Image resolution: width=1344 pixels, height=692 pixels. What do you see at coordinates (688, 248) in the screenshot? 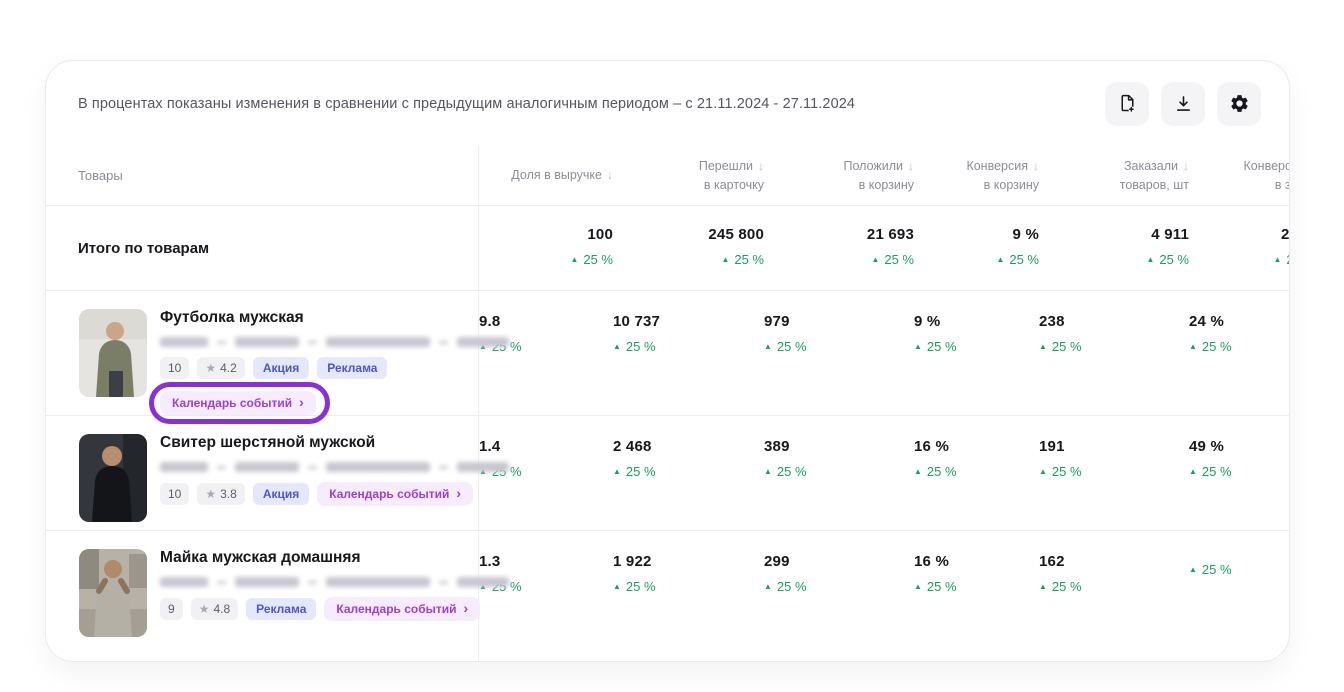
I see `metric-cell: 245 800 ▲ 25 %` at bounding box center [688, 248].